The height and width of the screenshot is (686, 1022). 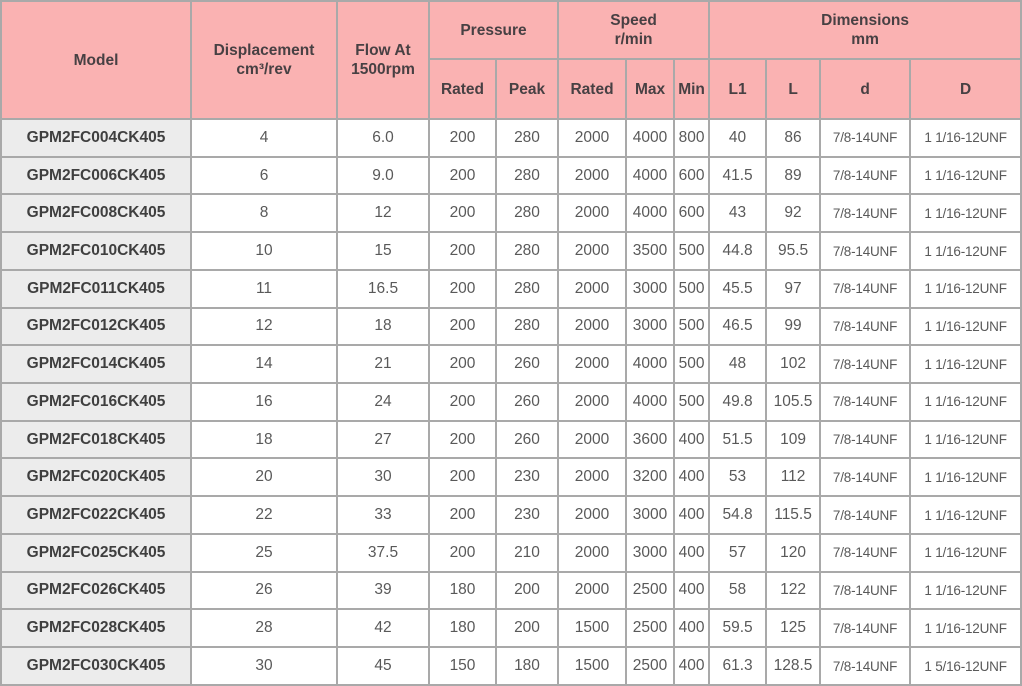 I want to click on speed-min-cell: 800, so click(x=692, y=138).